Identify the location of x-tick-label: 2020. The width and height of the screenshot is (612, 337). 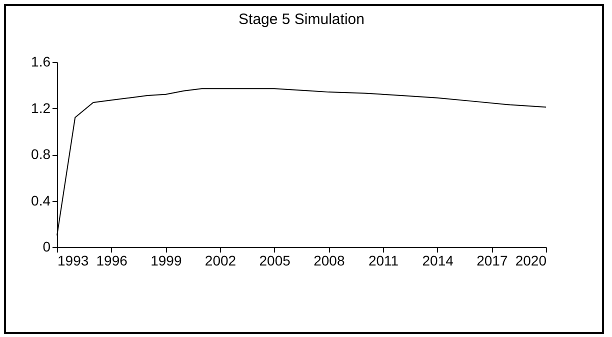
(531, 260).